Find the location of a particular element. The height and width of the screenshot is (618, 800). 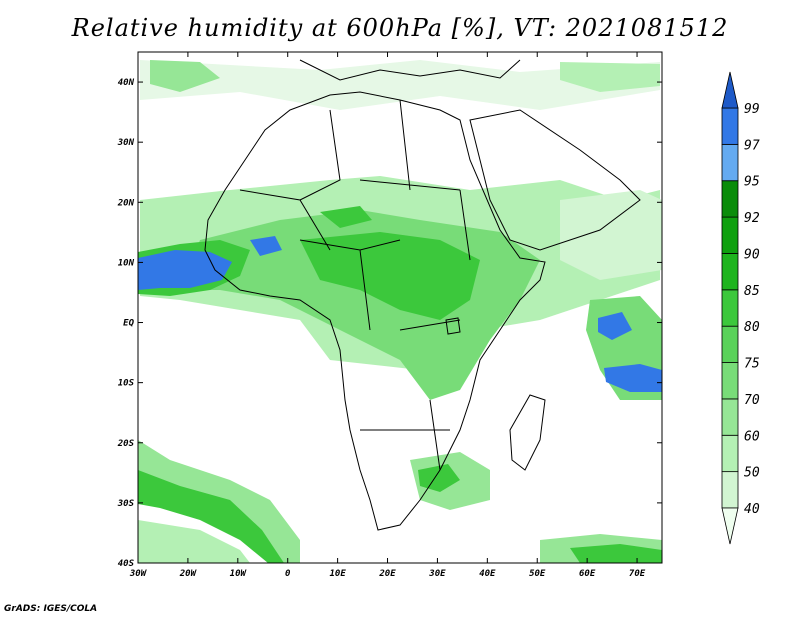

lon-tick-label: 10W is located at coordinates (239, 574).